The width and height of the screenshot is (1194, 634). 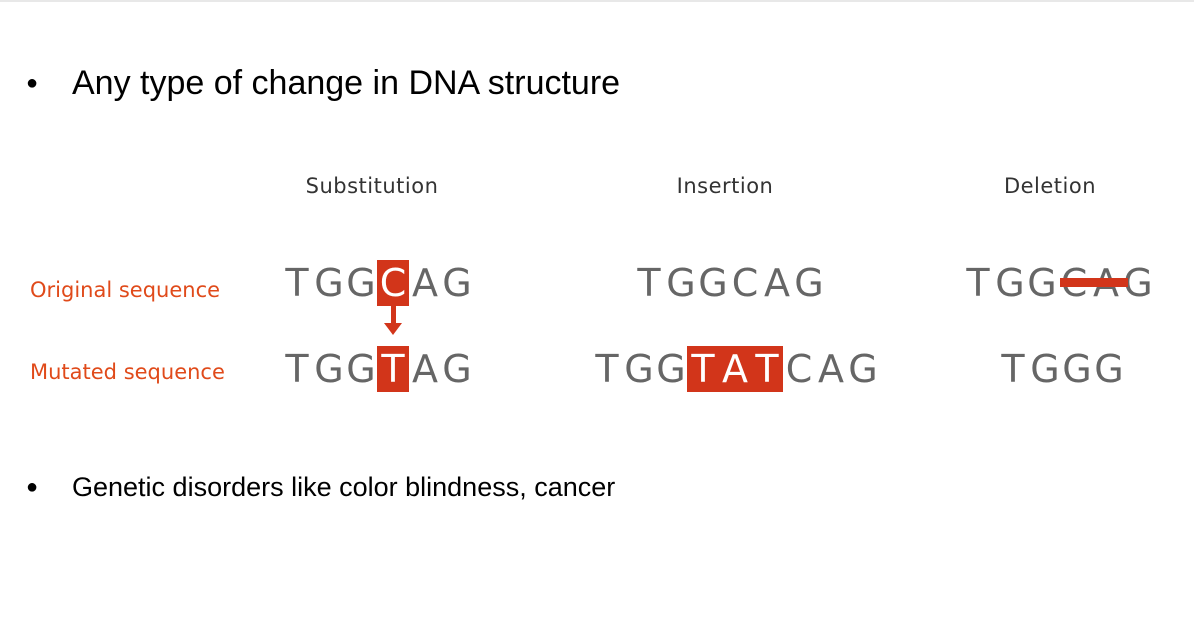 I want to click on bullet-text: Any type of change in DNA structure, so click(x=346, y=83).